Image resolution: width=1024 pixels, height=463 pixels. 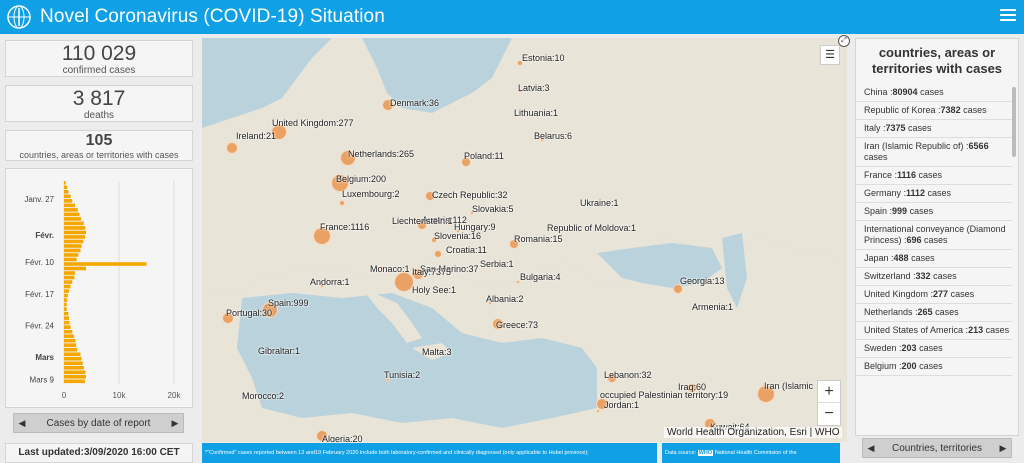 What do you see at coordinates (1014, 122) in the screenshot?
I see `country-list-scrollbar` at bounding box center [1014, 122].